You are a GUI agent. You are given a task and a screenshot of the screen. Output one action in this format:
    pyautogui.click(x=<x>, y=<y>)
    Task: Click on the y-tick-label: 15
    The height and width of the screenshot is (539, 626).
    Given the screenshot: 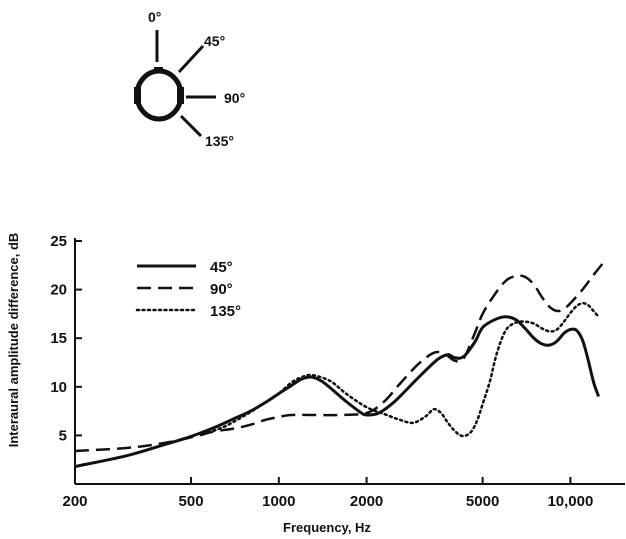 What is the action you would take?
    pyautogui.click(x=58, y=338)
    